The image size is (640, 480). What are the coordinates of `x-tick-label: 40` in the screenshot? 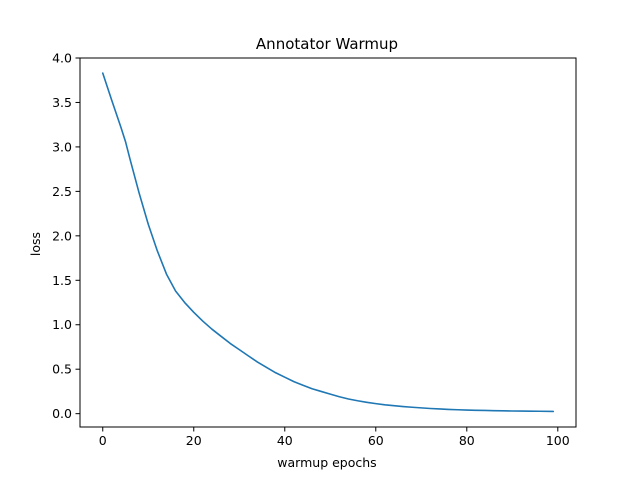 It's located at (285, 440).